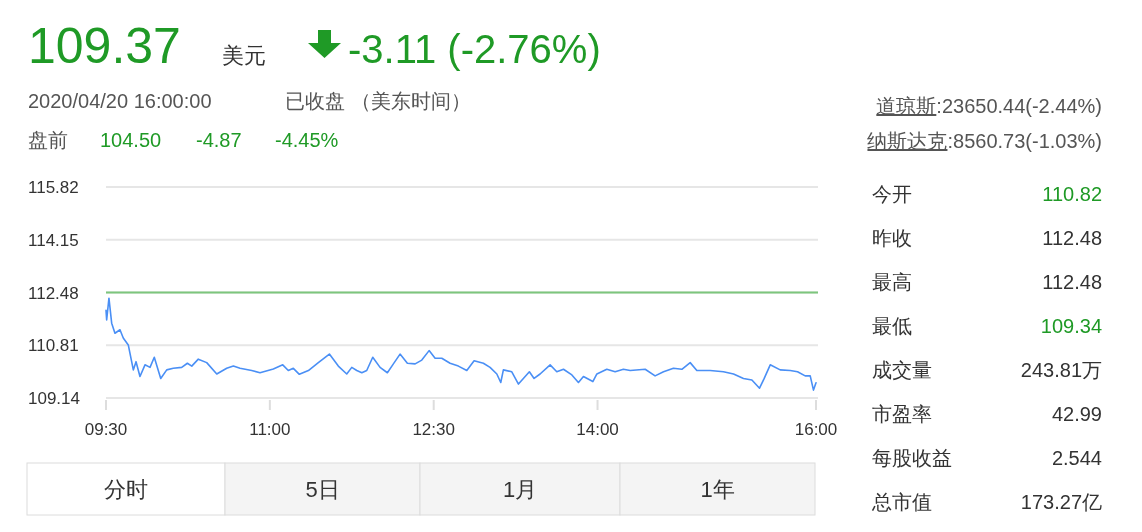  Describe the element at coordinates (892, 282) in the screenshot. I see `text: 最高` at that location.